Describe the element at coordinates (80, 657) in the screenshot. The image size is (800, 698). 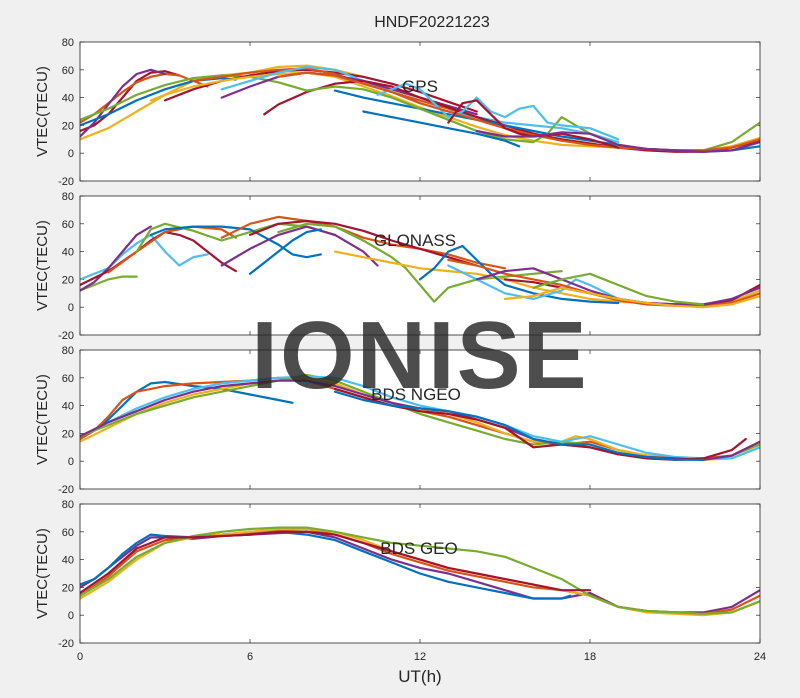
I see `x-tick-label: 0` at that location.